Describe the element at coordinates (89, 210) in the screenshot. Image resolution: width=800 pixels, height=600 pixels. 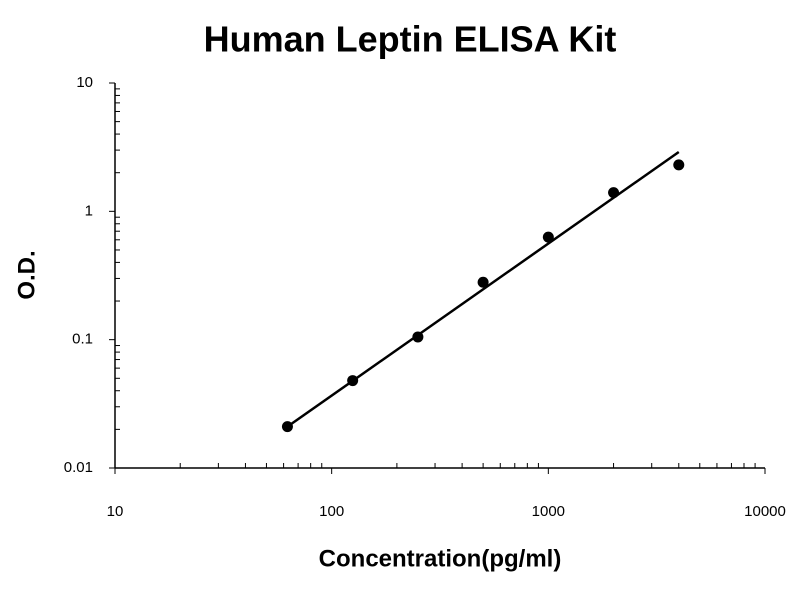
I see `y-tick-label: 1` at that location.